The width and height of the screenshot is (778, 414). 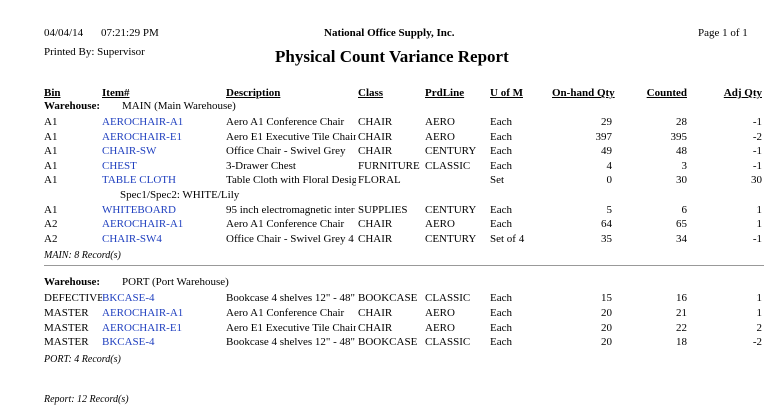 I want to click on cell: CHEST, so click(x=119, y=165).